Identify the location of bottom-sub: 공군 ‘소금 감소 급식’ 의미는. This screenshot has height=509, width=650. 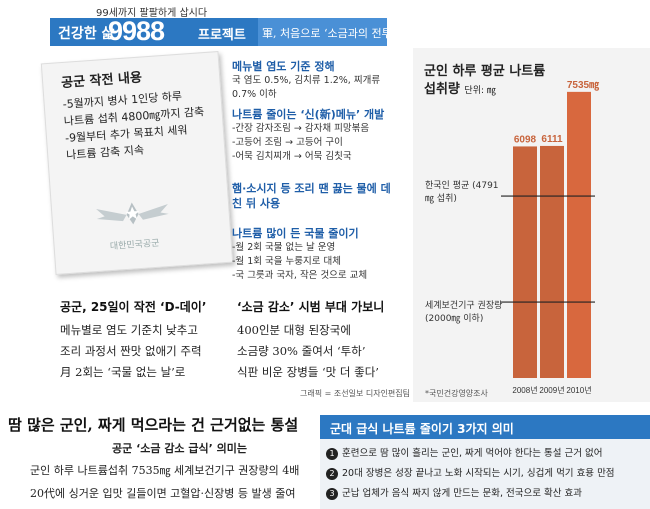
(179, 448).